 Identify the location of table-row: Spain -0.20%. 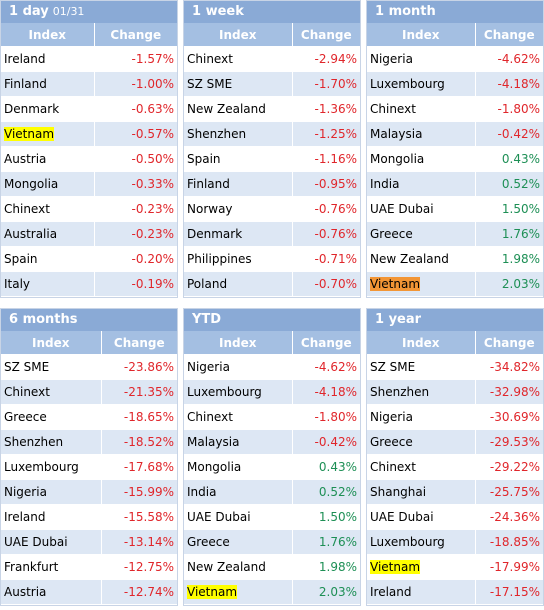
(89, 259).